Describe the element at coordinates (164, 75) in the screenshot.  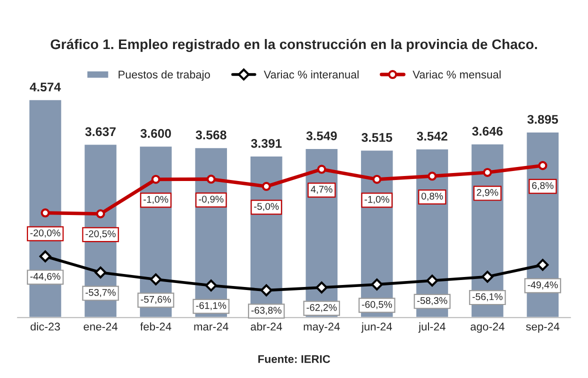
I see `legend-label: Puestos de trabajo` at that location.